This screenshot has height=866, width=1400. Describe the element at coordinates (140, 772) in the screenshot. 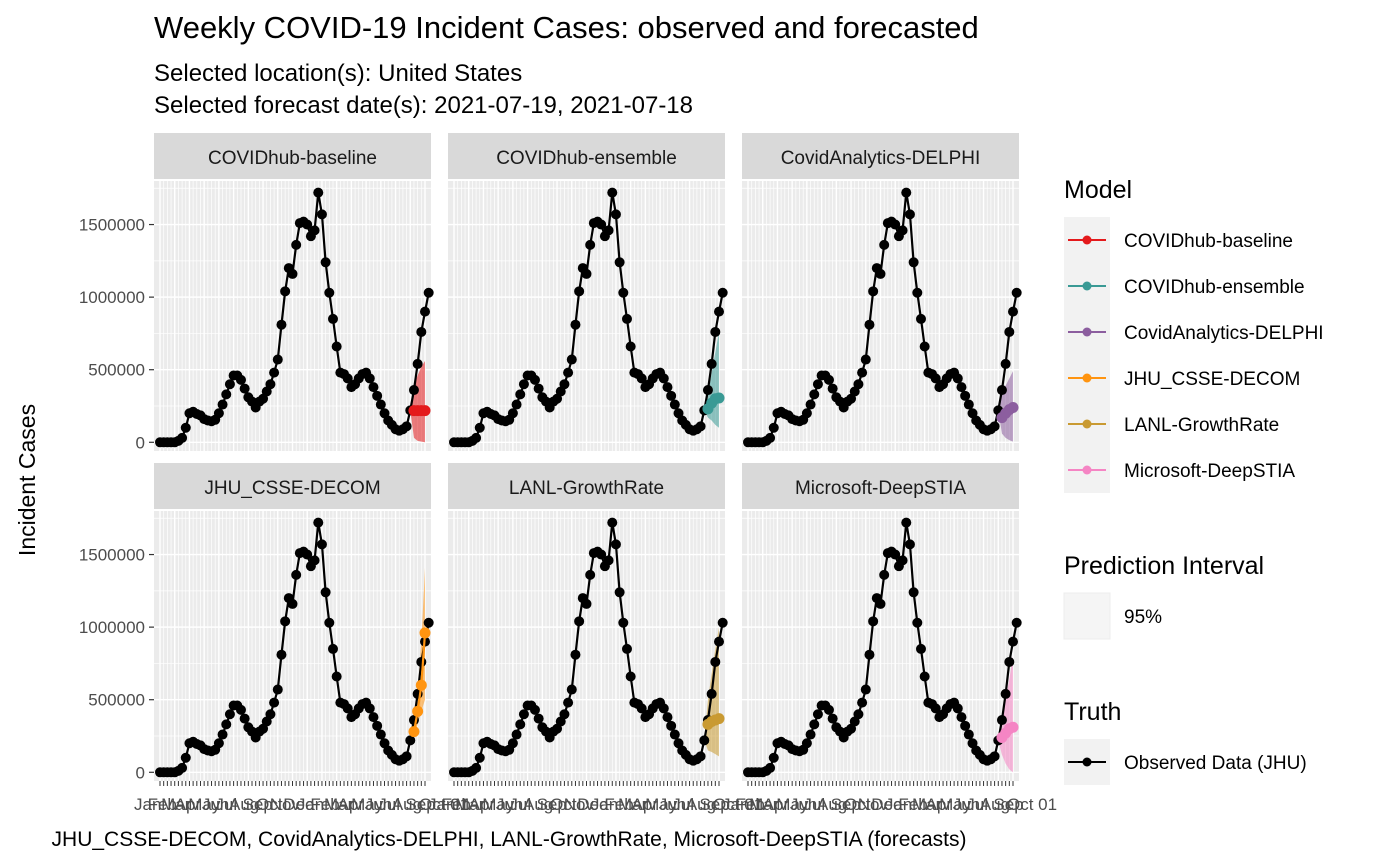

I see `y-tick-label: 0` at that location.